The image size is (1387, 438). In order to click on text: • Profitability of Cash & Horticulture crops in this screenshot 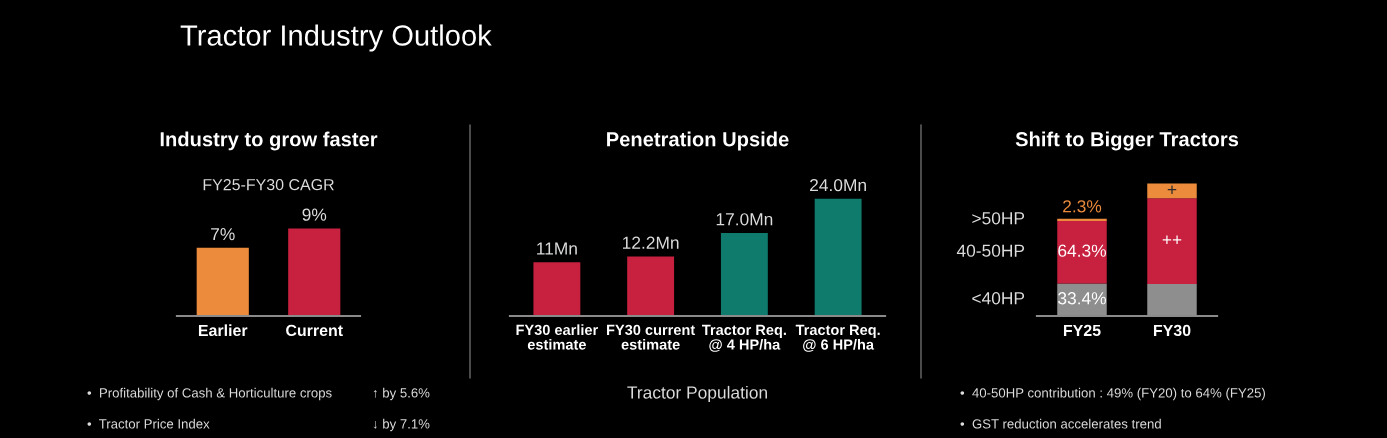, I will do `click(209, 394)`.